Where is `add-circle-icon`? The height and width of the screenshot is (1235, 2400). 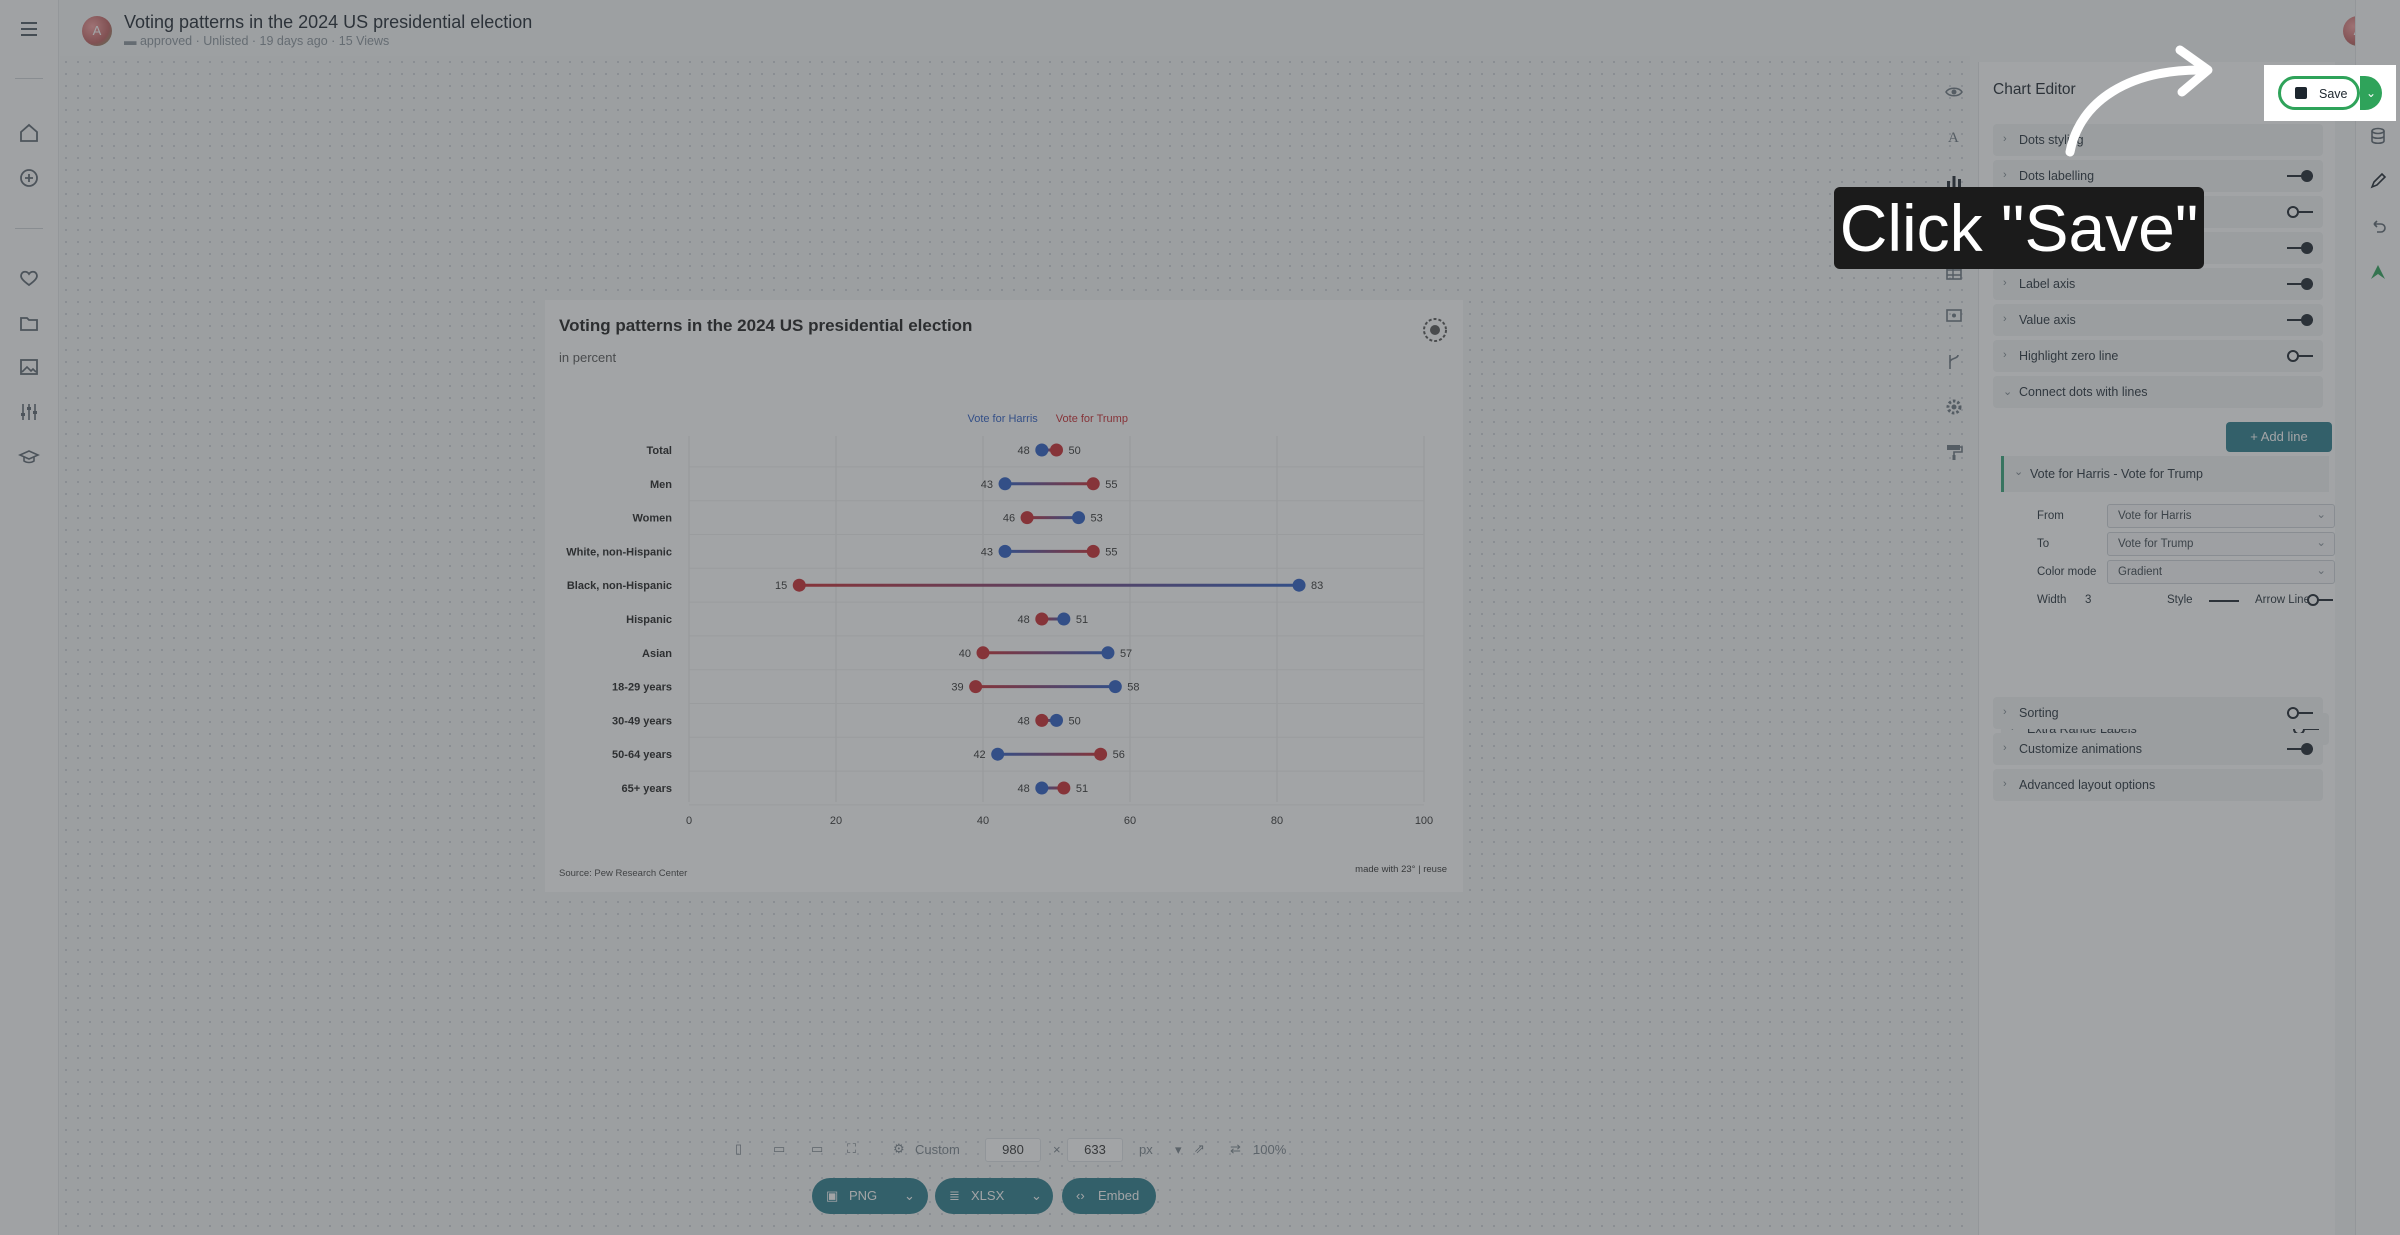 add-circle-icon is located at coordinates (29, 178).